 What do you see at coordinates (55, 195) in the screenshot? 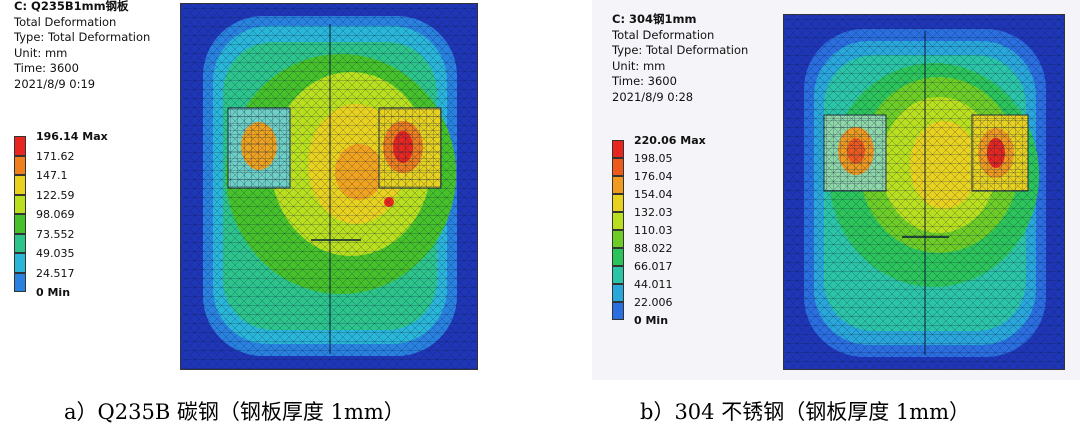
I see `legend-label: 122.59` at bounding box center [55, 195].